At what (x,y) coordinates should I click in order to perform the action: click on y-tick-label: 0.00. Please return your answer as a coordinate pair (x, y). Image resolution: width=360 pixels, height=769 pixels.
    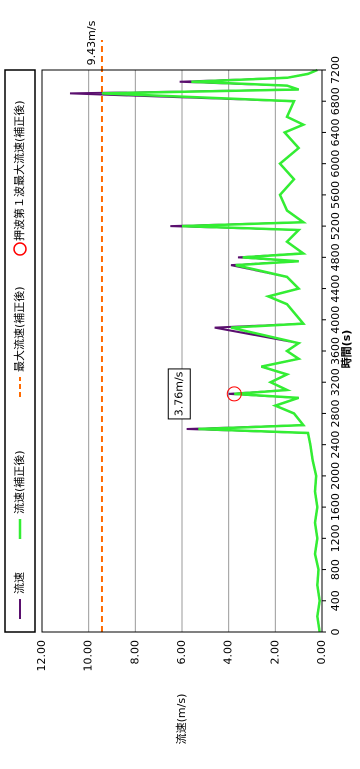
    Looking at the image, I should click on (321, 652).